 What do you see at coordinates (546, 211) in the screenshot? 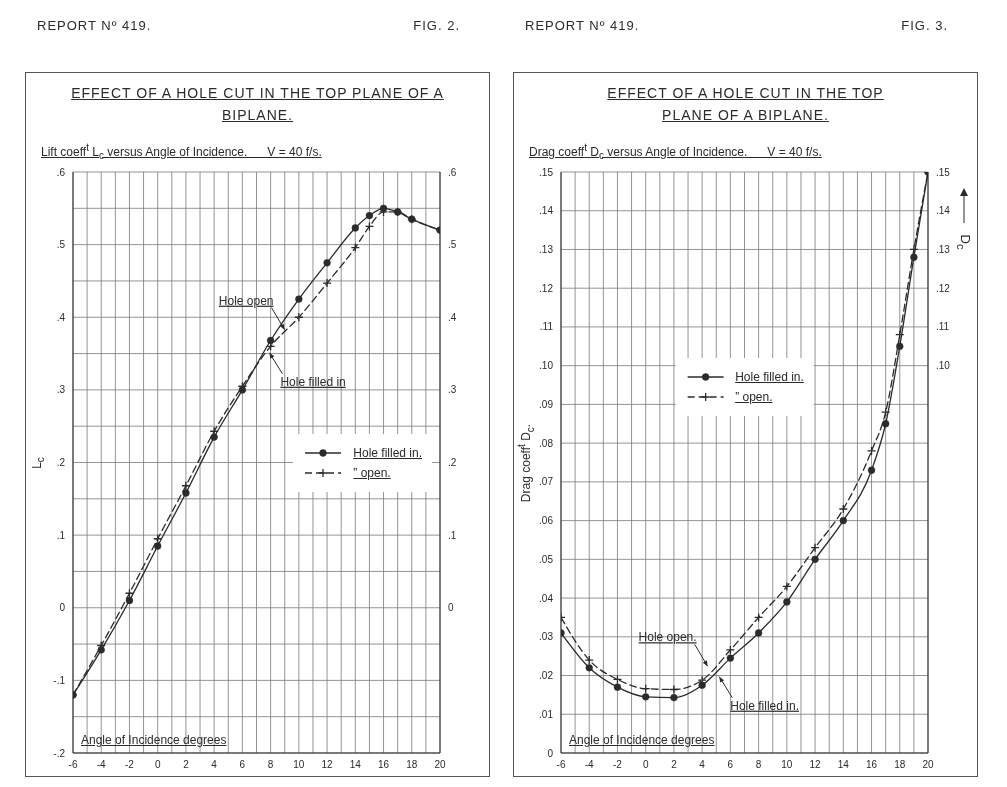
I see `y-tick-label: .14` at bounding box center [546, 211].